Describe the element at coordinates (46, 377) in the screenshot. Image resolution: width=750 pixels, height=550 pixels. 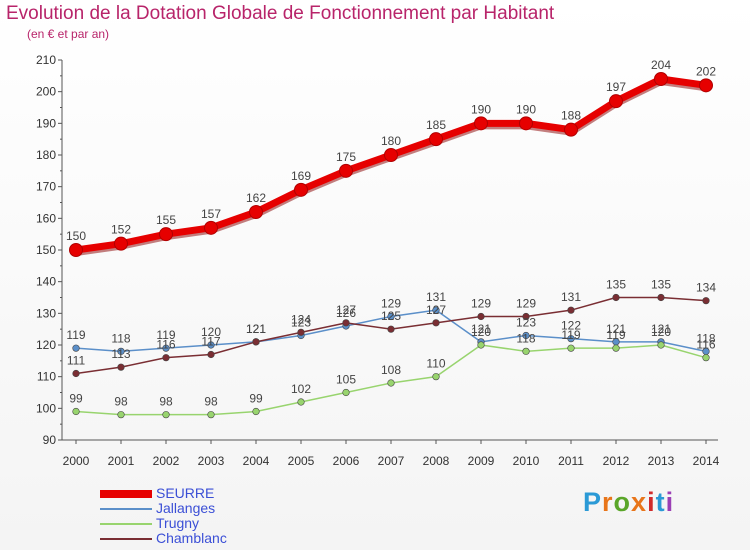
I see `y-tick-label: 110` at that location.